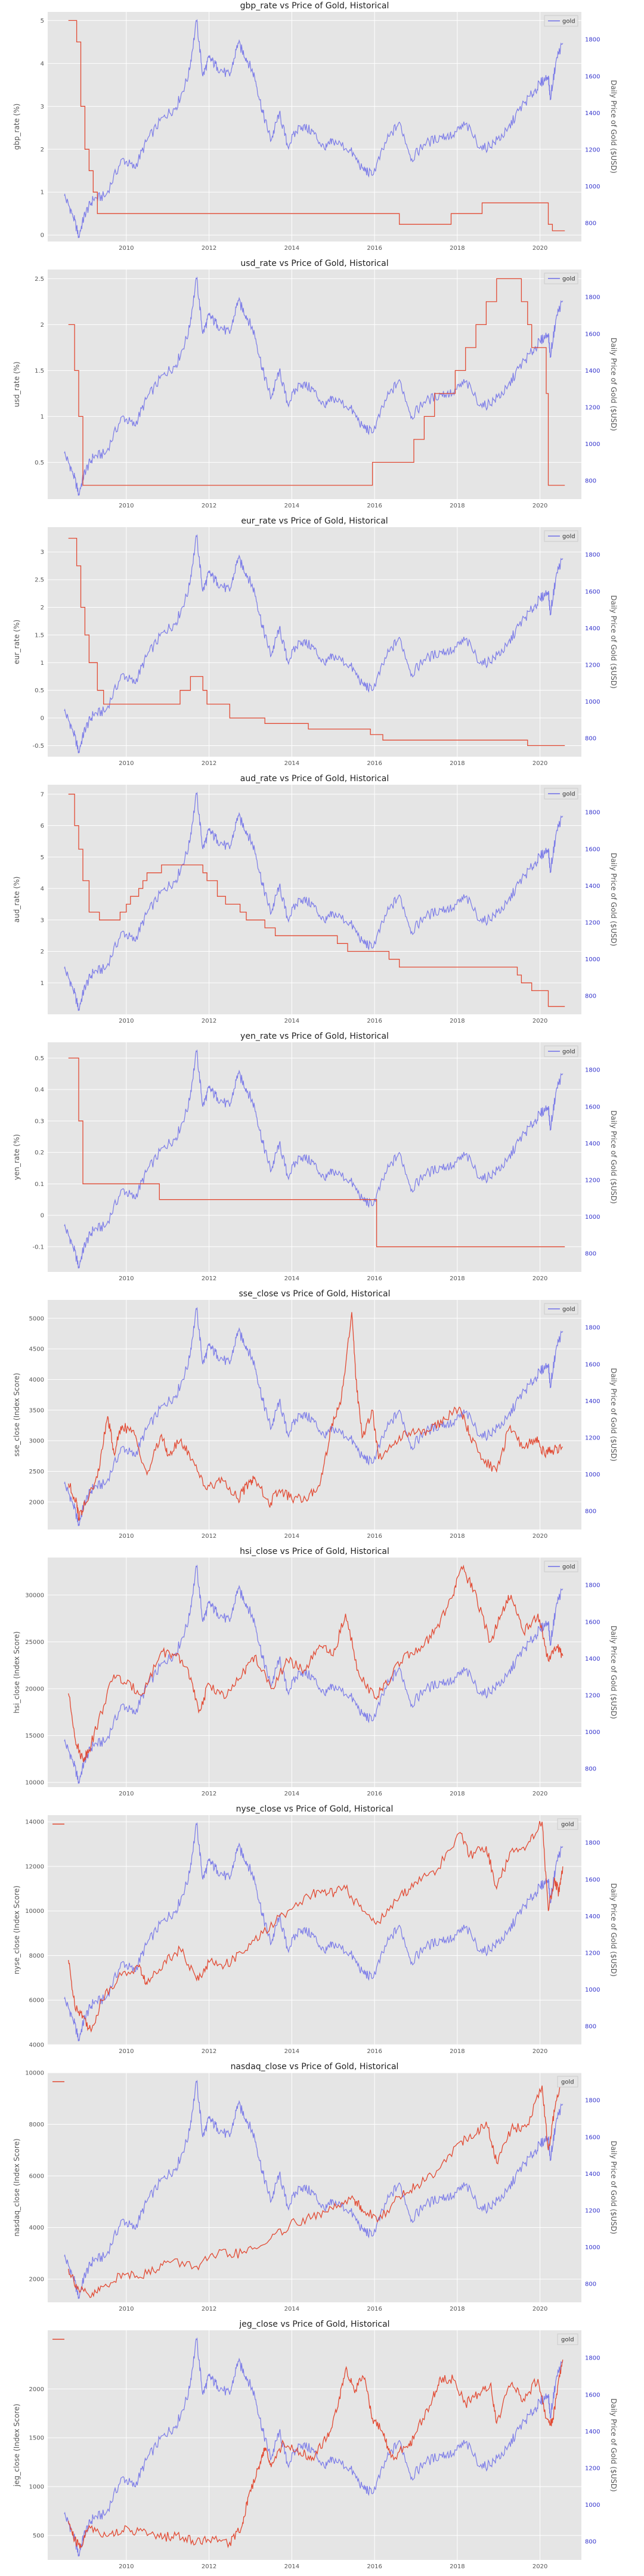 The width and height of the screenshot is (644, 2576). What do you see at coordinates (35, 1595) in the screenshot?
I see `y-tick-label: 30000` at bounding box center [35, 1595].